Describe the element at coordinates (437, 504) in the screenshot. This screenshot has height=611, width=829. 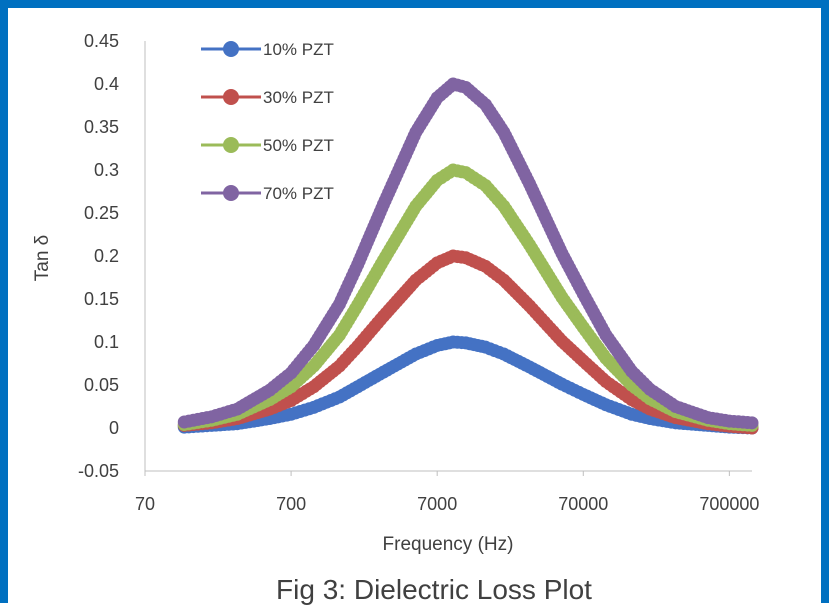
I see `x-tick-label: 7000` at that location.